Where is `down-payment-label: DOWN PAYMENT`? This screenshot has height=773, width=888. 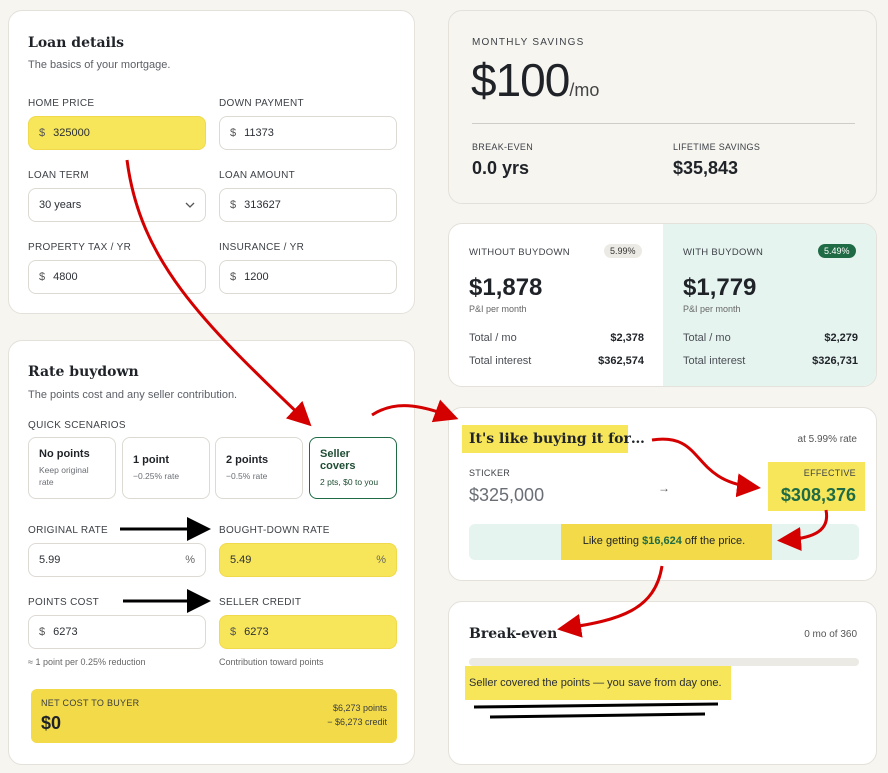
down-payment-label: DOWN PAYMENT is located at coordinates (261, 103).